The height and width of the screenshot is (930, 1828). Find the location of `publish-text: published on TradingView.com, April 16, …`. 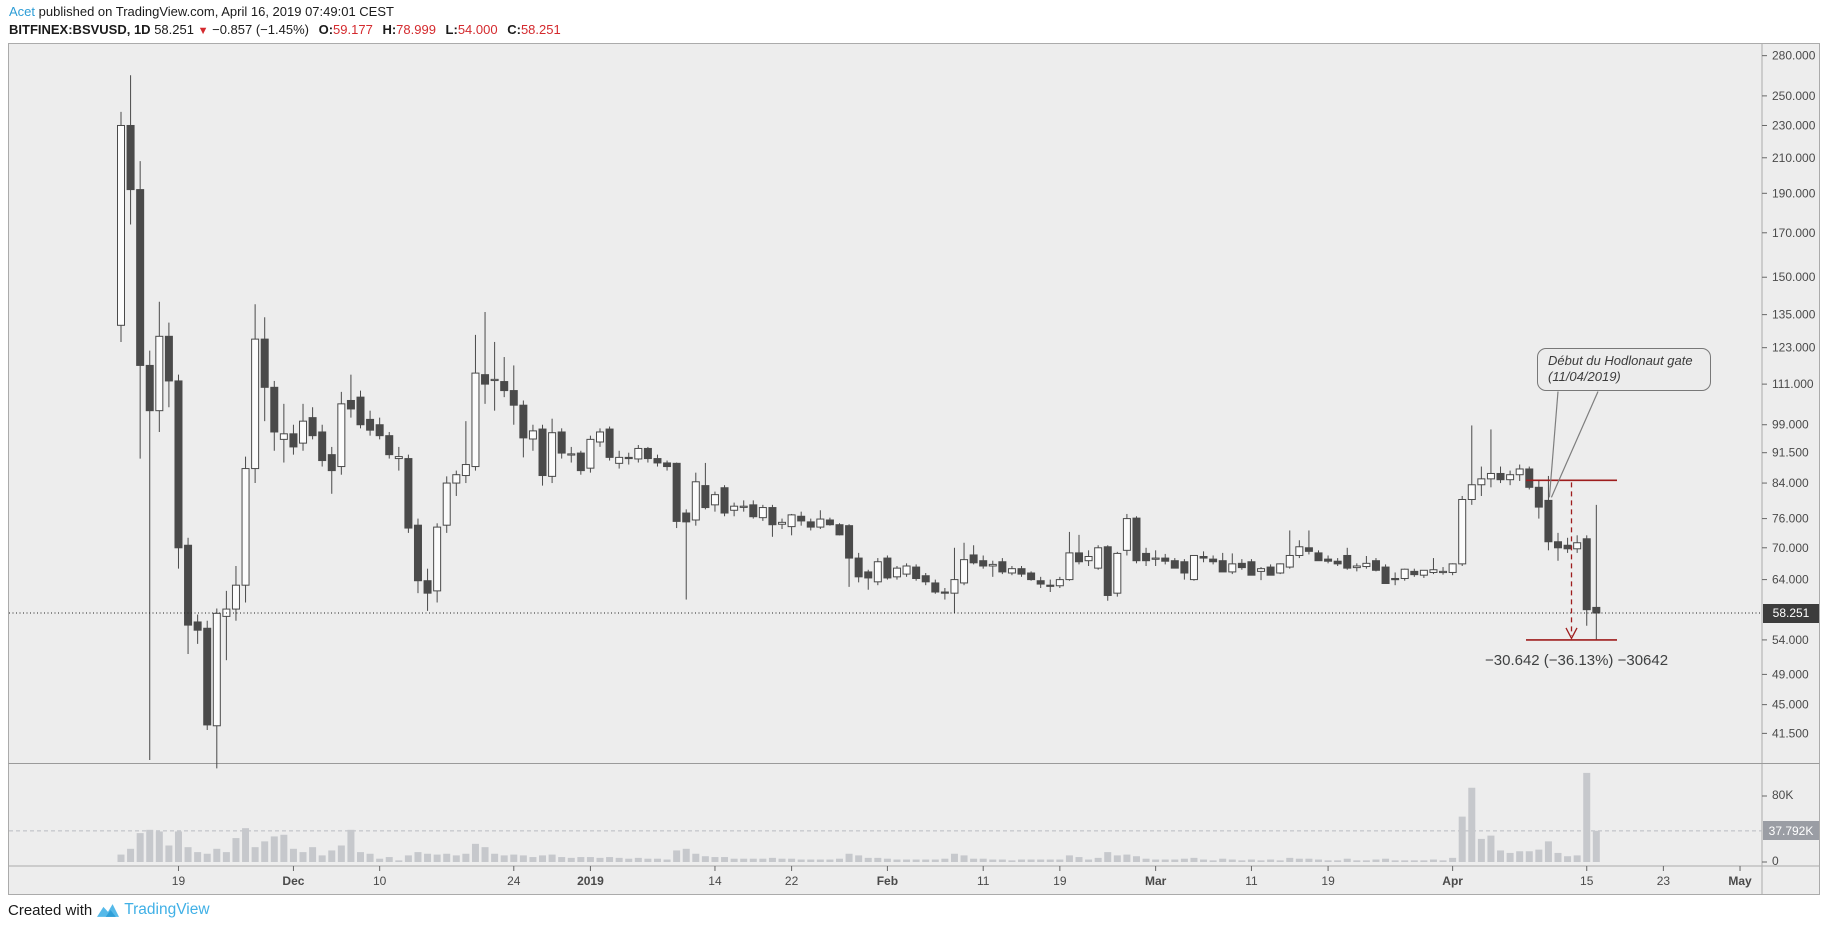

publish-text: published on TradingView.com, April 16, … is located at coordinates (216, 11).